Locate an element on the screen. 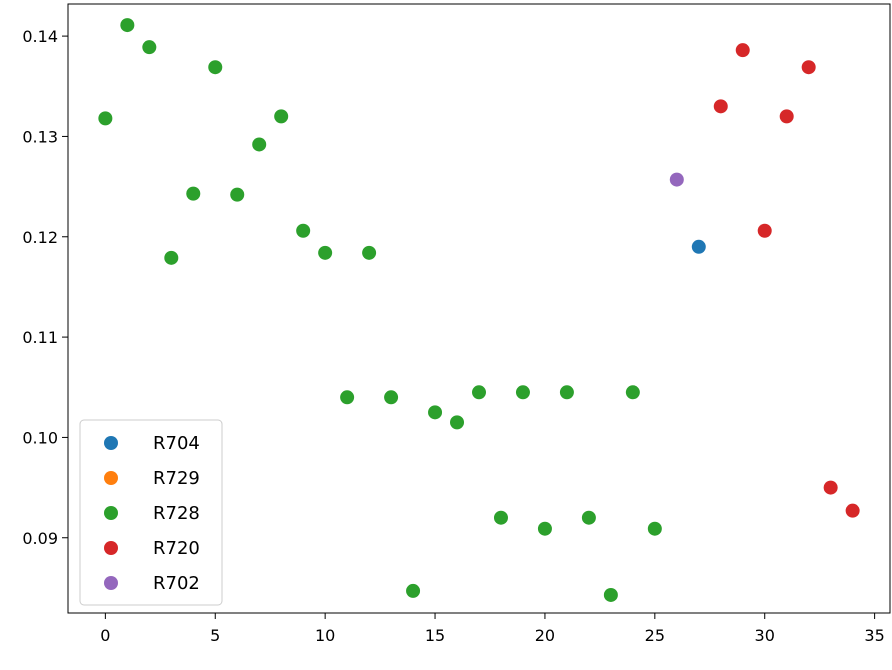  y-tick-label: 0.09 is located at coordinates (40, 538).